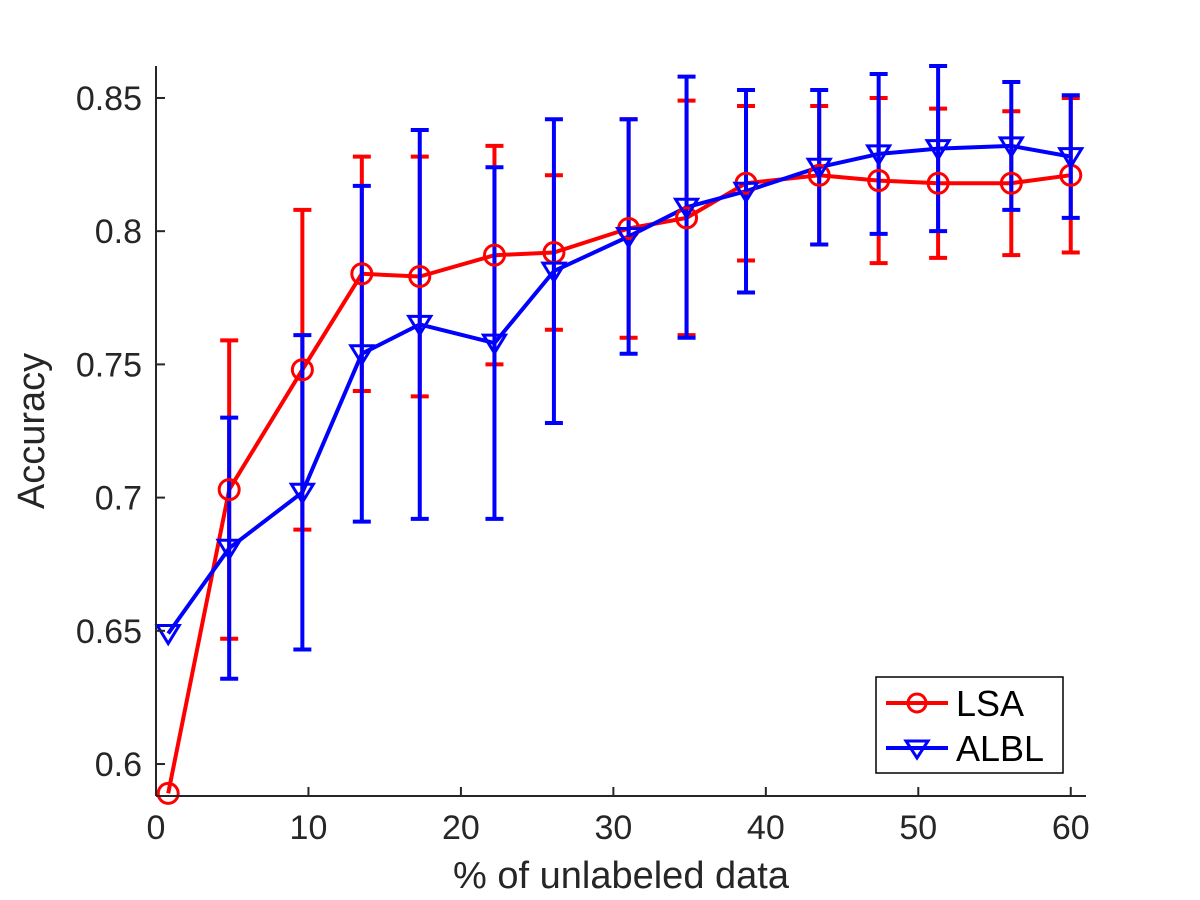 The image size is (1200, 900). I want to click on legend-box, so click(969, 725).